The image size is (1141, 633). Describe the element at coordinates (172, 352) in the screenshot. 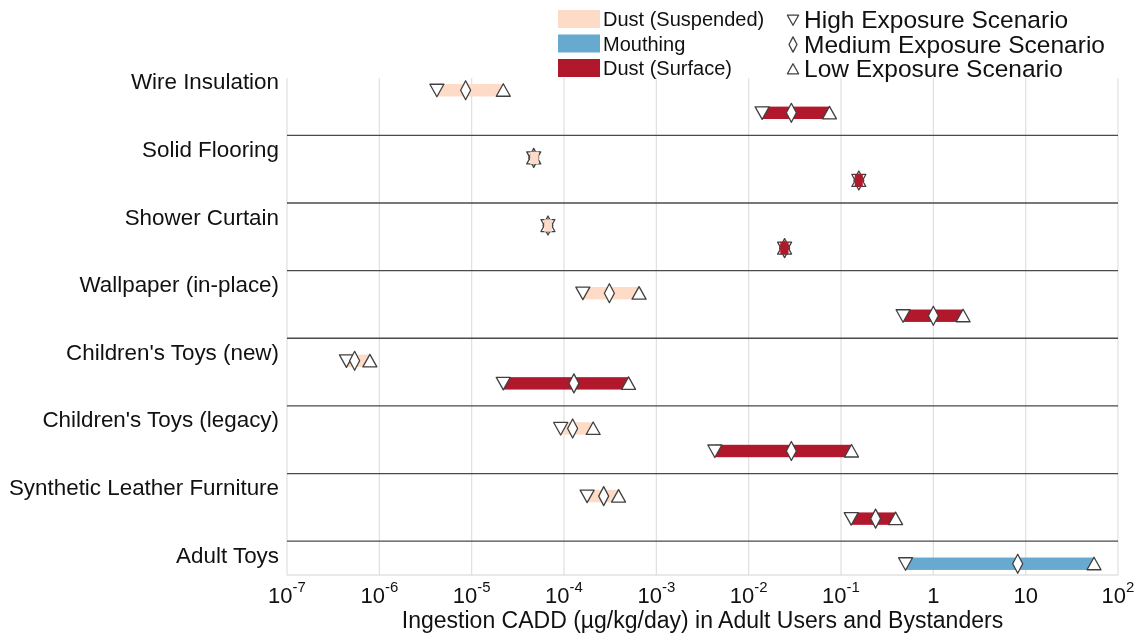

I see `y-tick-label: Children's Toys (new)` at that location.